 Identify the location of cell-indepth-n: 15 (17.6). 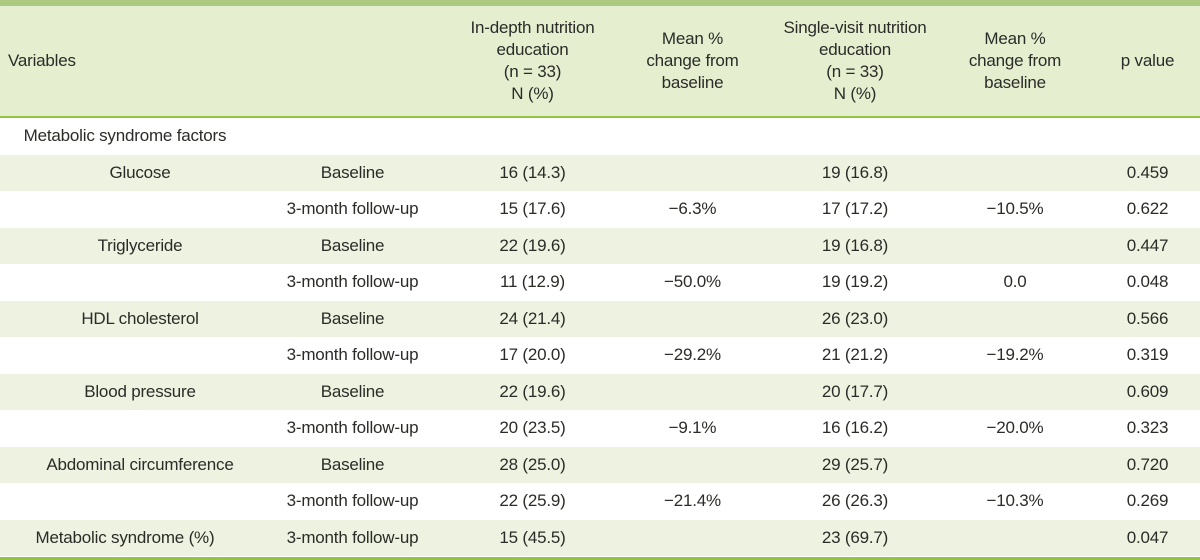
(532, 209).